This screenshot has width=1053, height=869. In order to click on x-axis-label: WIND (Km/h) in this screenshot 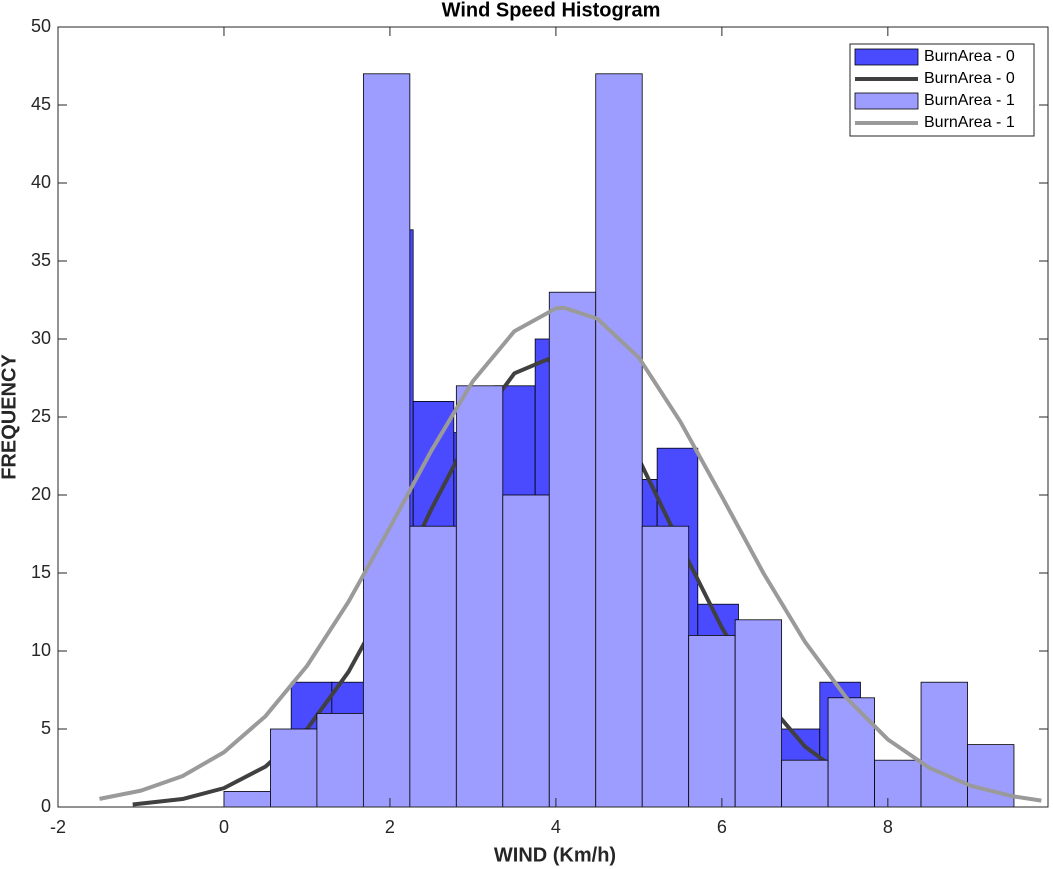, I will do `click(555, 855)`.